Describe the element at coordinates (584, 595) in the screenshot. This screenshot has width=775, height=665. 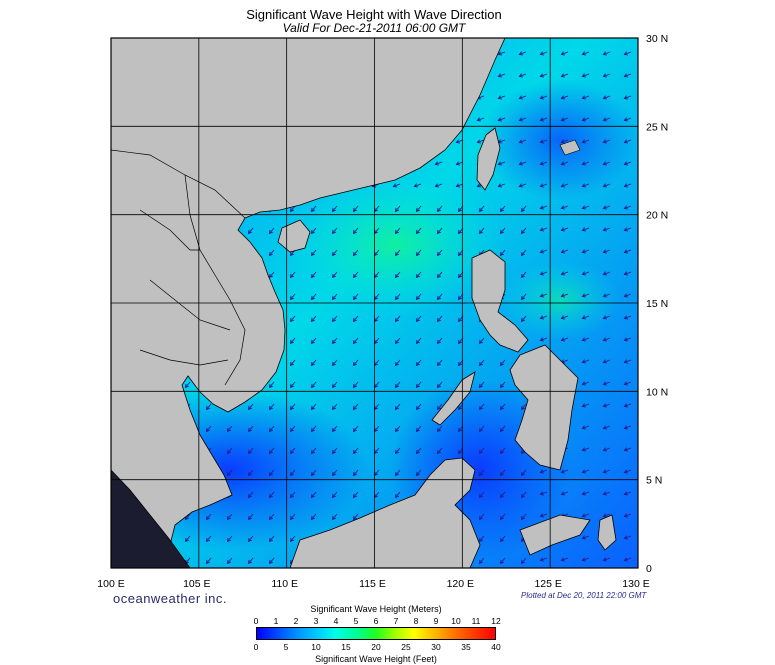
I see `plotted-time: Plotted at Dec 20, 2011 22:00 GMT` at that location.